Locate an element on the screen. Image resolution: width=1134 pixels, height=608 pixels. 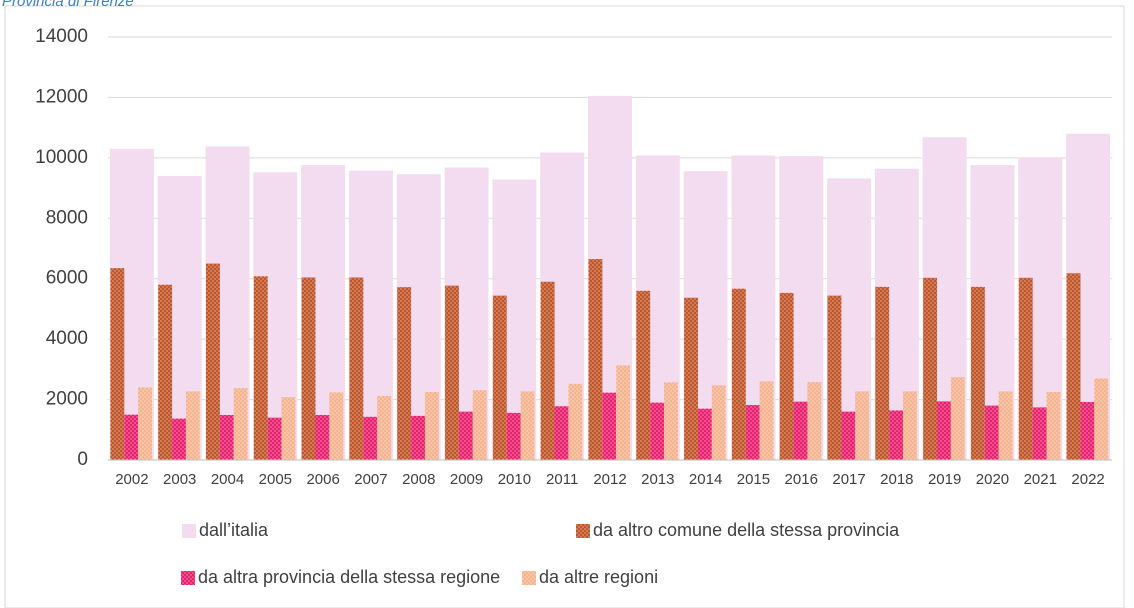
x-tick-label: 2016 is located at coordinates (801, 479).